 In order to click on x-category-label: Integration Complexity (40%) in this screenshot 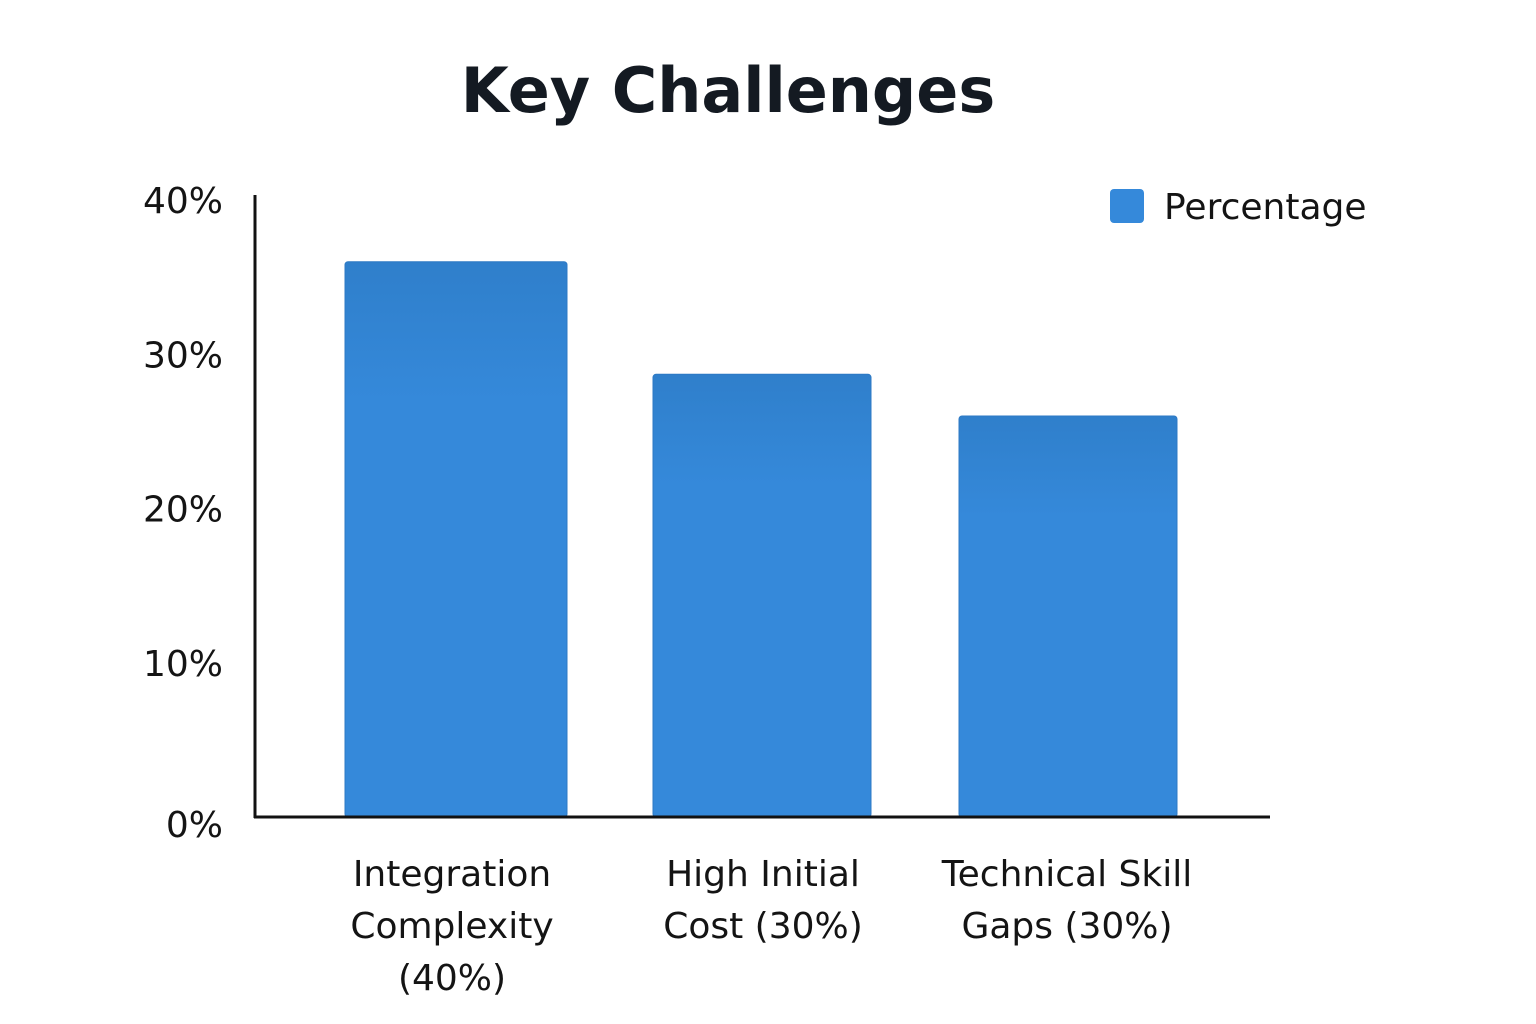, I will do `click(451, 926)`.